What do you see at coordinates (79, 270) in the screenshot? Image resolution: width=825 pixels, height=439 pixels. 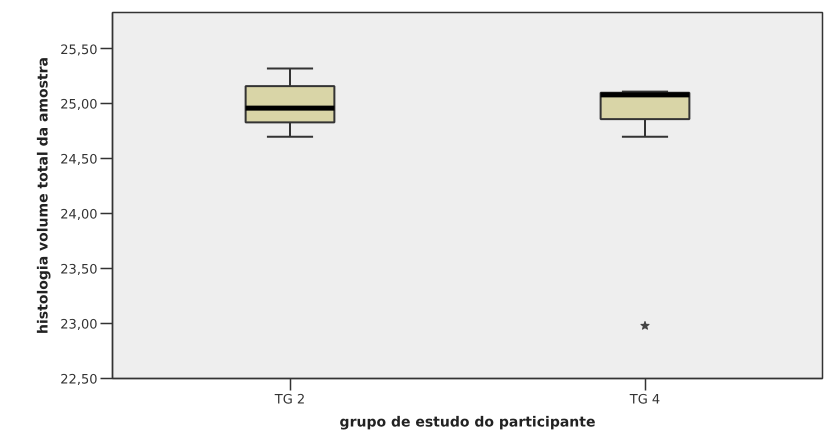 I see `y-tick-label: 23,50` at bounding box center [79, 270].